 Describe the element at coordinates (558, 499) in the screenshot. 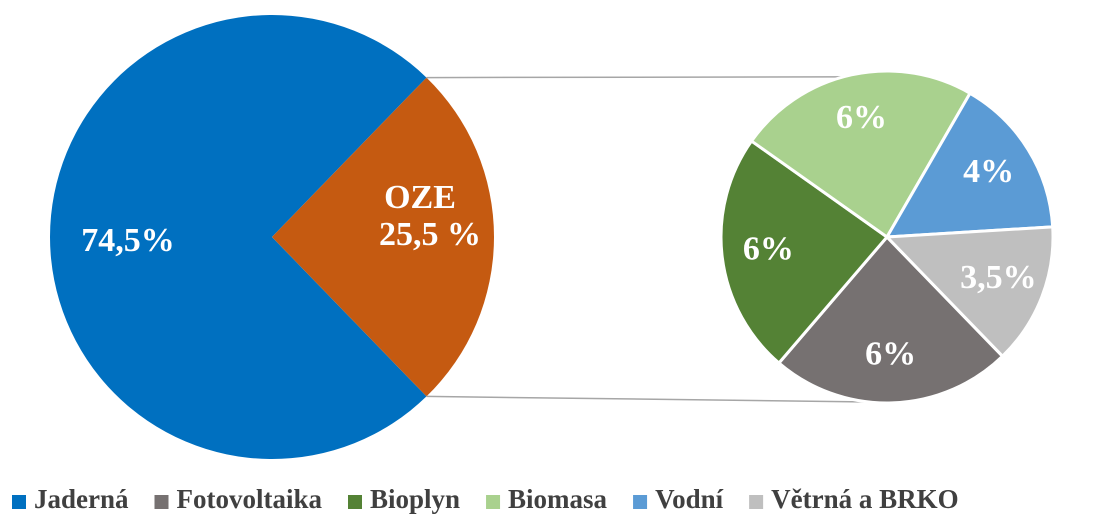

I see `legend-label: Biomasa` at that location.